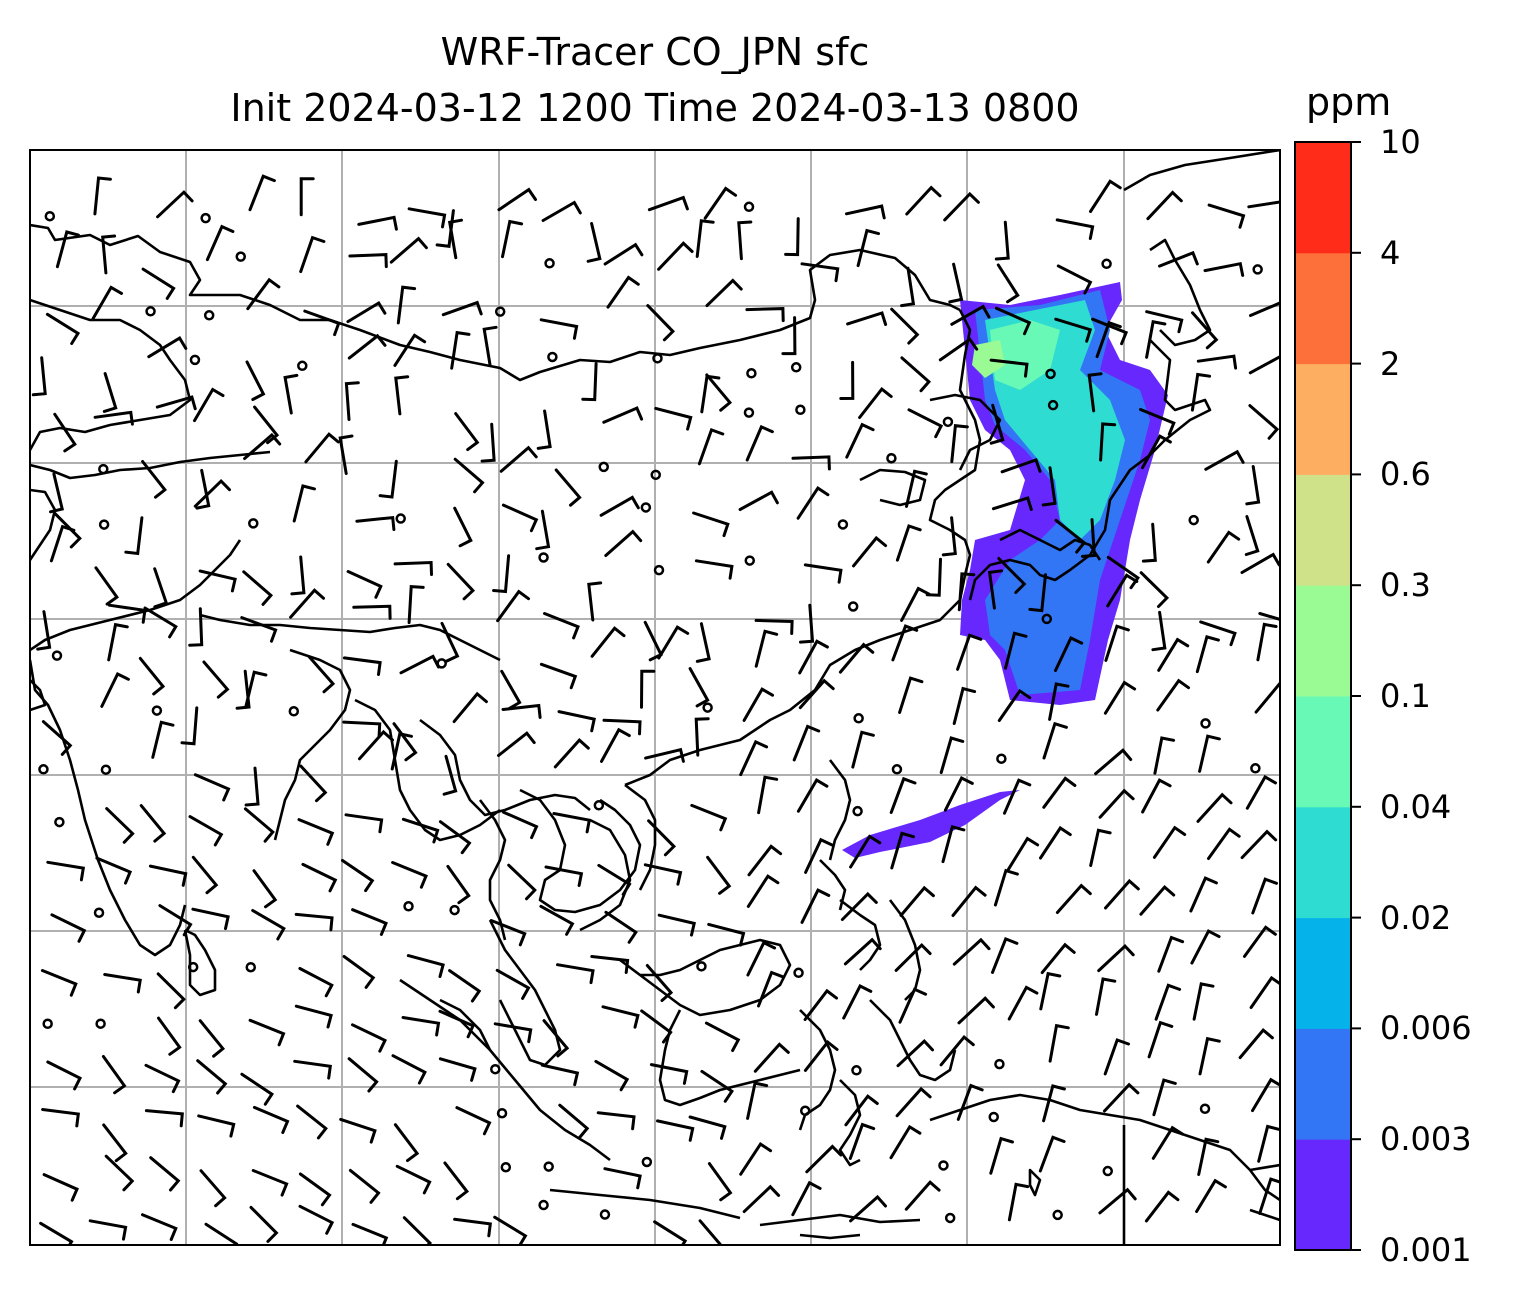 The width and height of the screenshot is (1528, 1306). What do you see at coordinates (1416, 806) in the screenshot?
I see `colorbar-tick-label: 0.04` at bounding box center [1416, 806].